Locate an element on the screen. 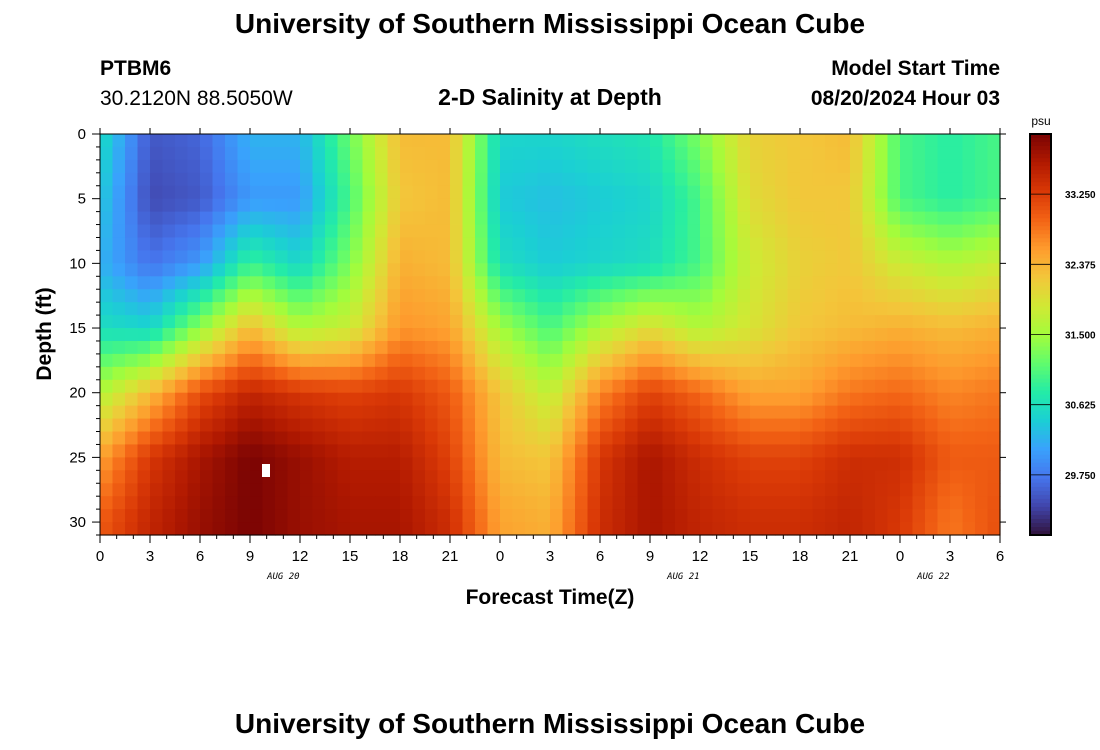 Image resolution: width=1100 pixels, height=750 pixels. colorbar-tick-label: 31.500 is located at coordinates (1080, 336).